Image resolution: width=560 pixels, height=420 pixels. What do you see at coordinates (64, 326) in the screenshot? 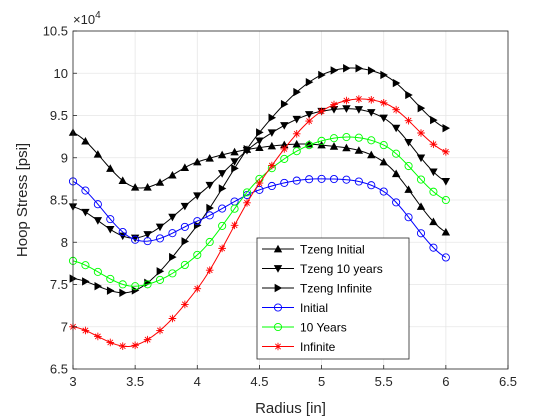
I see `y-tick-label: 7` at bounding box center [64, 326].